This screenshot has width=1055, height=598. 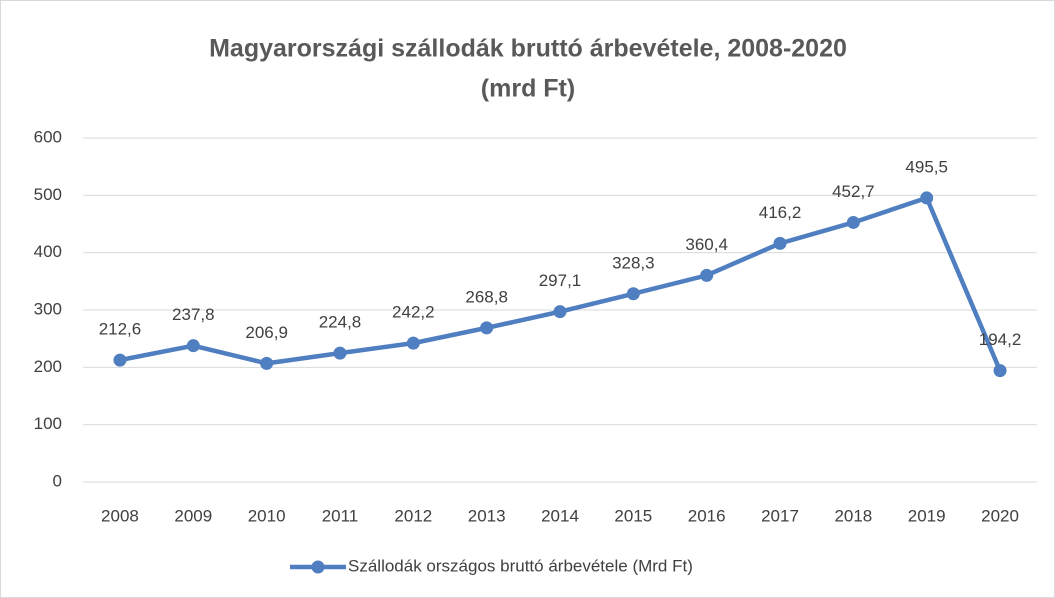 I want to click on data-label: 297,1, so click(x=560, y=280).